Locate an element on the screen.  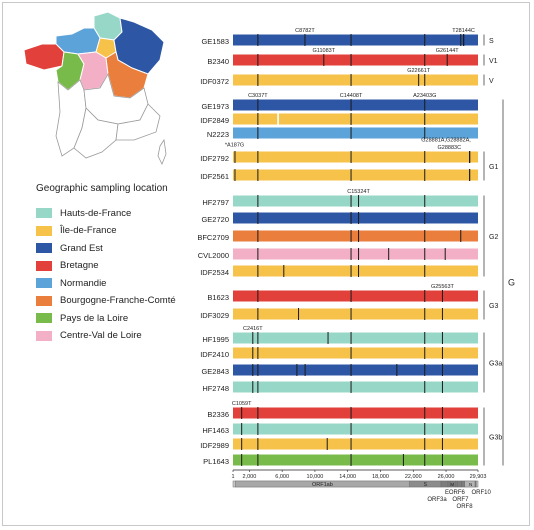
legend-label: Pays de la Loire is located at coordinates (94, 318).